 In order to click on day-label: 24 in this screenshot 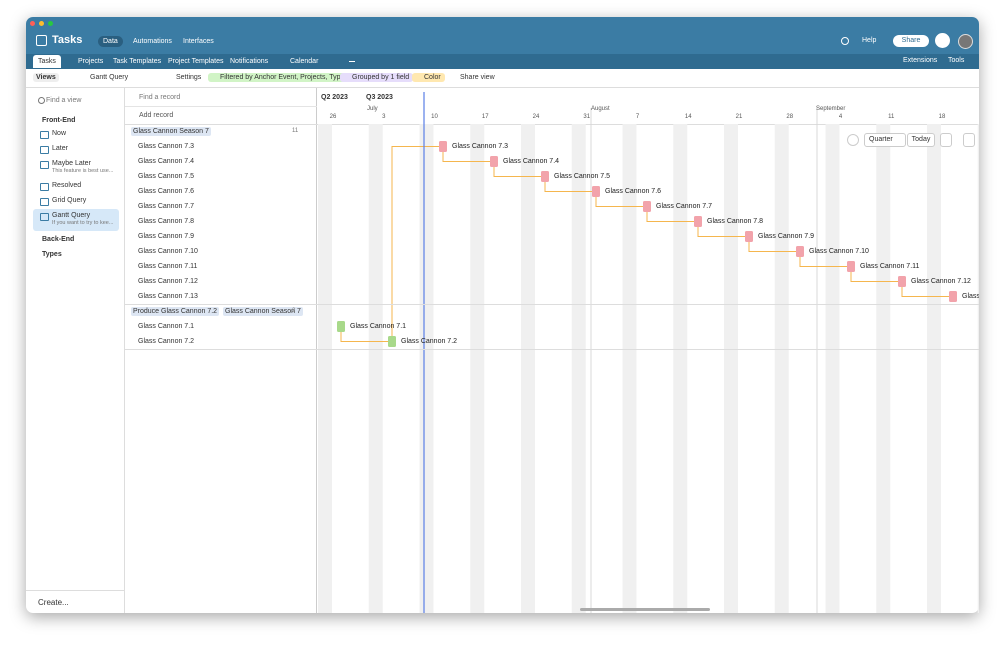, I will do `click(536, 117)`.